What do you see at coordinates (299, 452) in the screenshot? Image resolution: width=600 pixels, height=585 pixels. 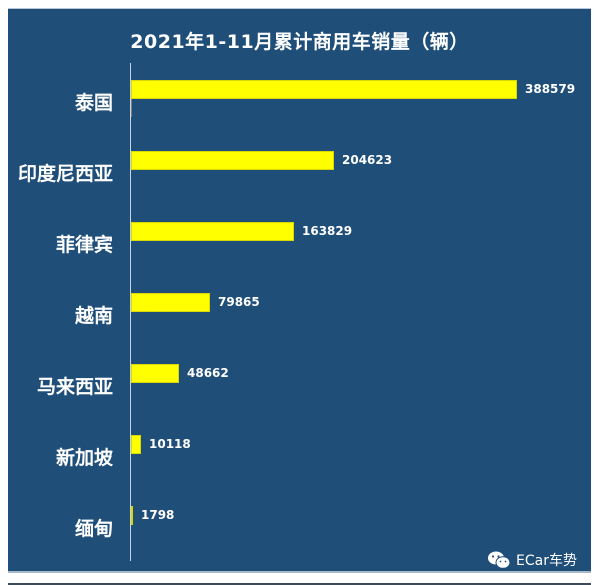 I see `bar-row: 新加坡 10118` at bounding box center [299, 452].